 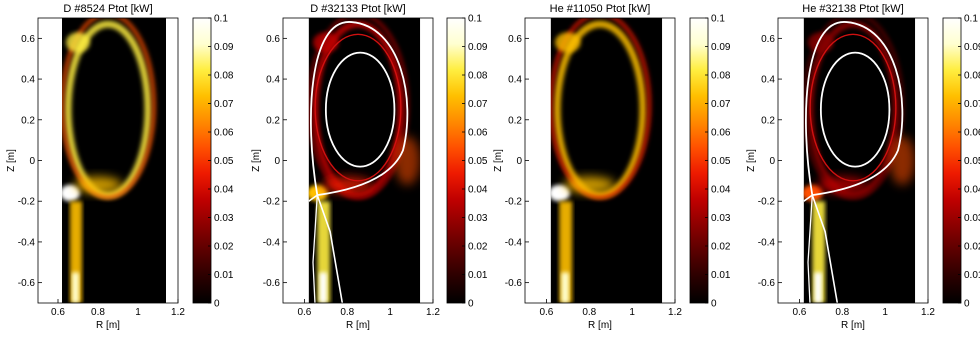 I want to click on chart-title: He #32138 Ptot [kW], so click(x=853, y=9).